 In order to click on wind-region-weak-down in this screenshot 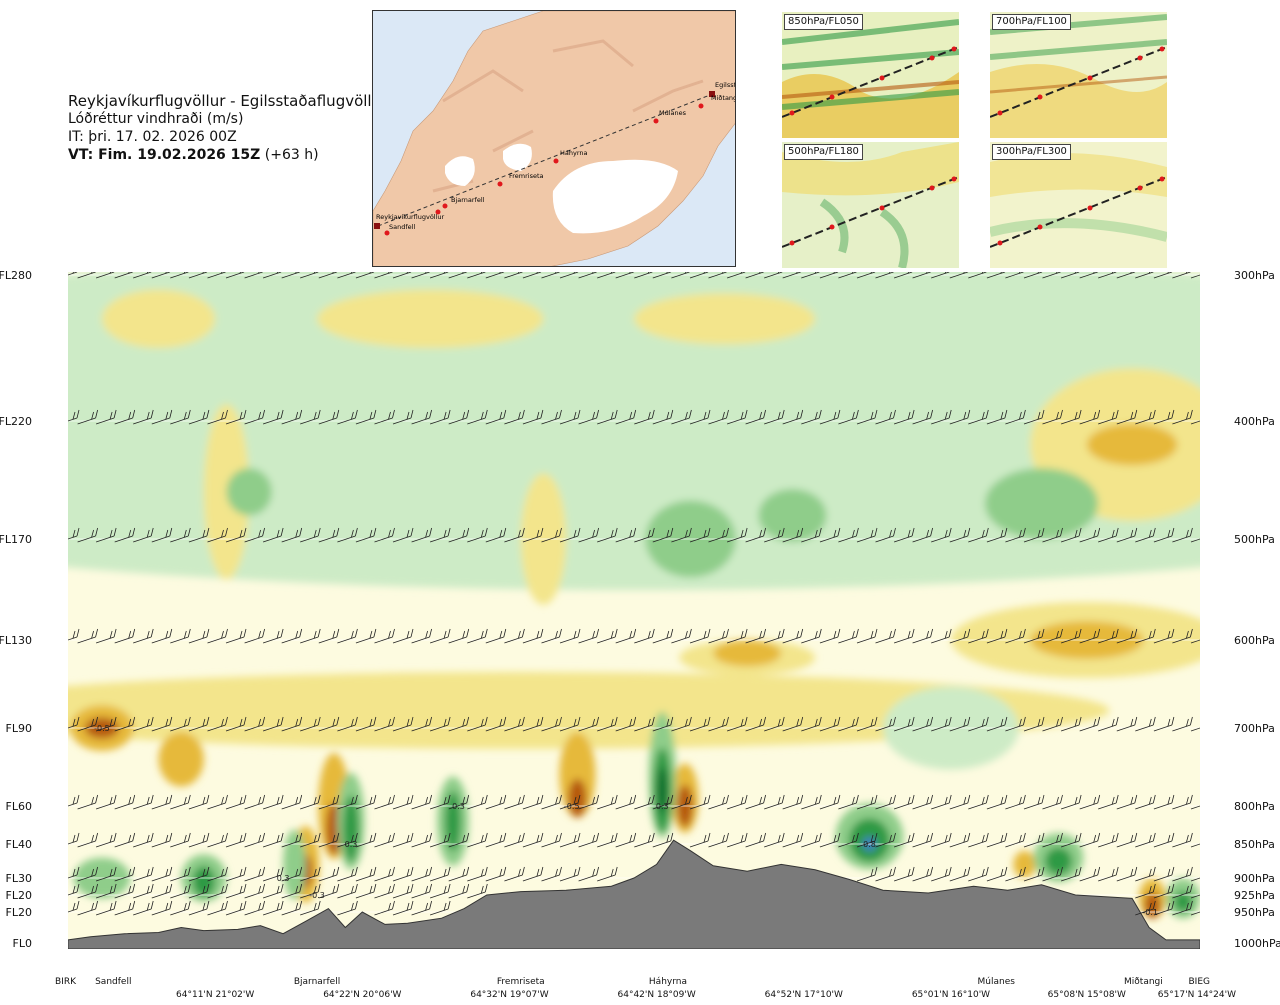, I will do `click(725, 319)`.